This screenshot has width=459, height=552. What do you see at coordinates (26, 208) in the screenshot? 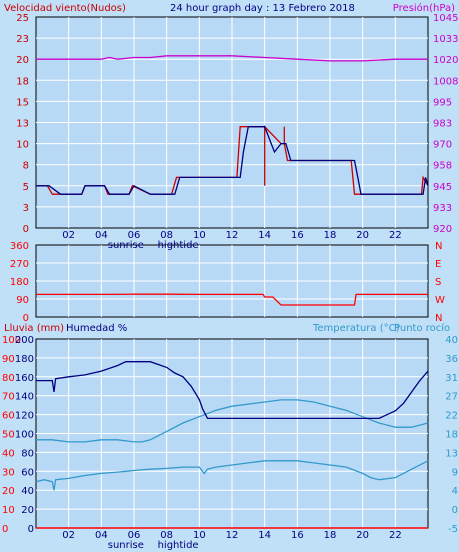
I see `wind-tick-label: 3` at bounding box center [26, 208].